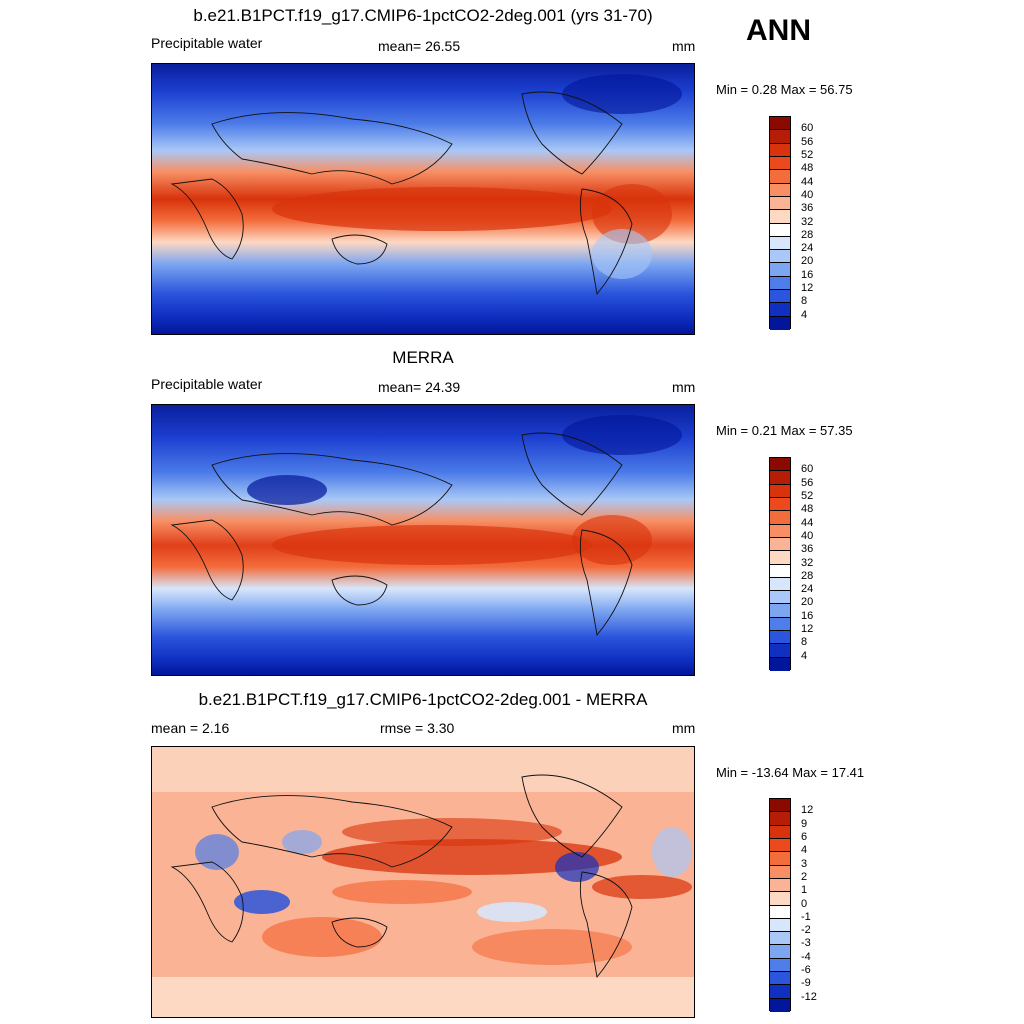 Image resolution: width=1024 pixels, height=1024 pixels. I want to click on panel-2-title: MERRA, so click(423, 357).